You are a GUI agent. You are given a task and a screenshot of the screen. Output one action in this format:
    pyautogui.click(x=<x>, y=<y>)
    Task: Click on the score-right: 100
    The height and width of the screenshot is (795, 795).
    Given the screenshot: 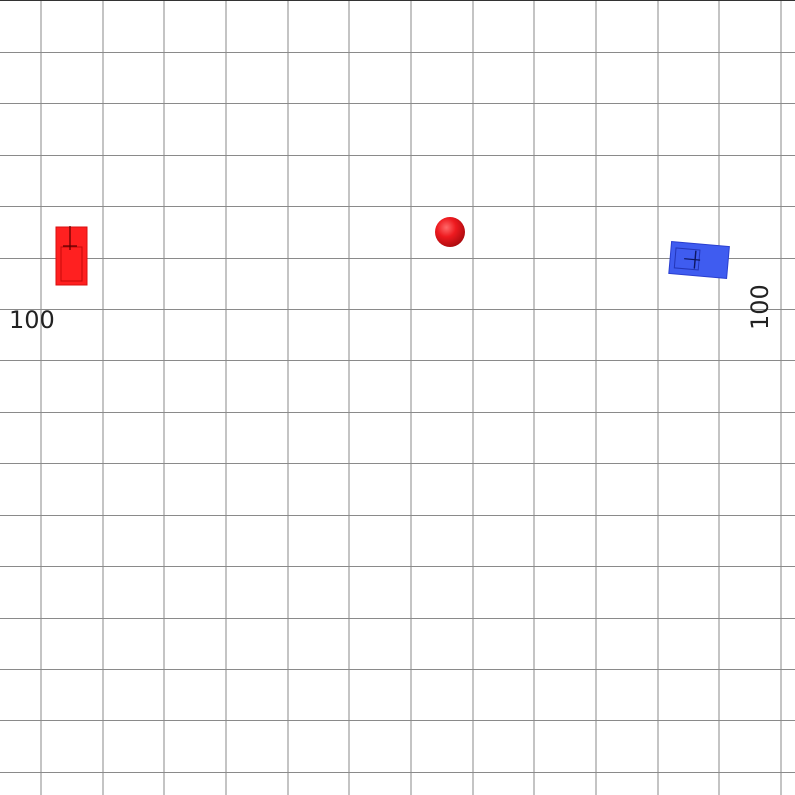 What is the action you would take?
    pyautogui.click(x=760, y=307)
    